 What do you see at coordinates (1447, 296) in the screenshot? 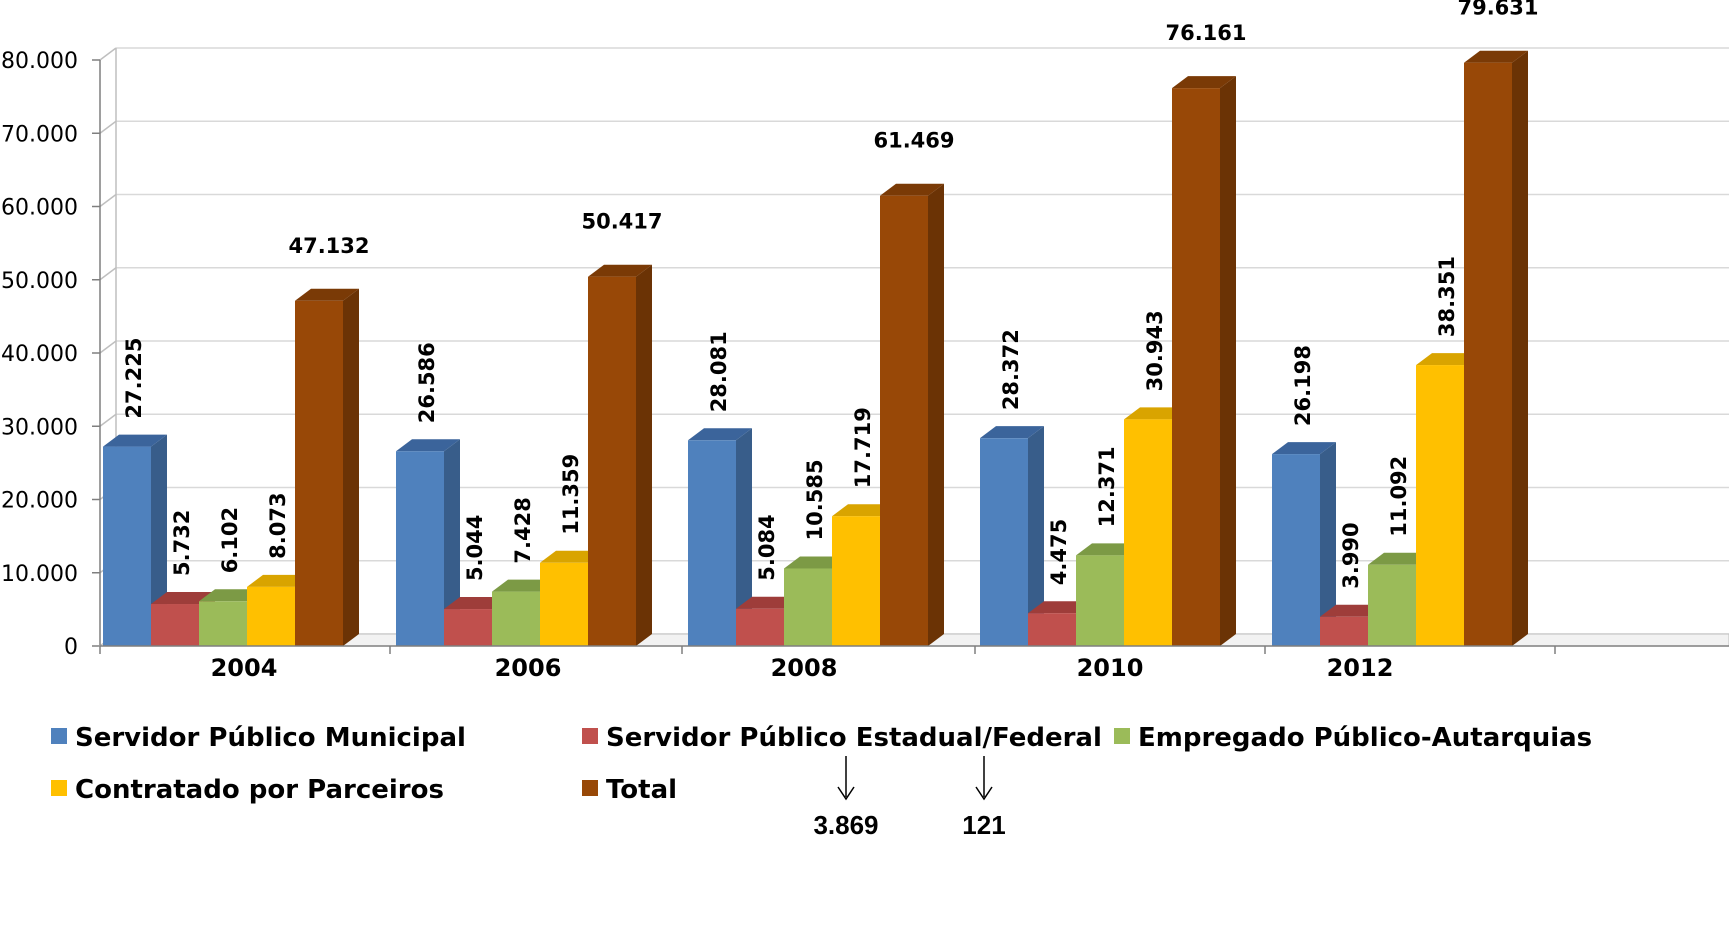
I see `data-label: 38.351` at bounding box center [1447, 296].